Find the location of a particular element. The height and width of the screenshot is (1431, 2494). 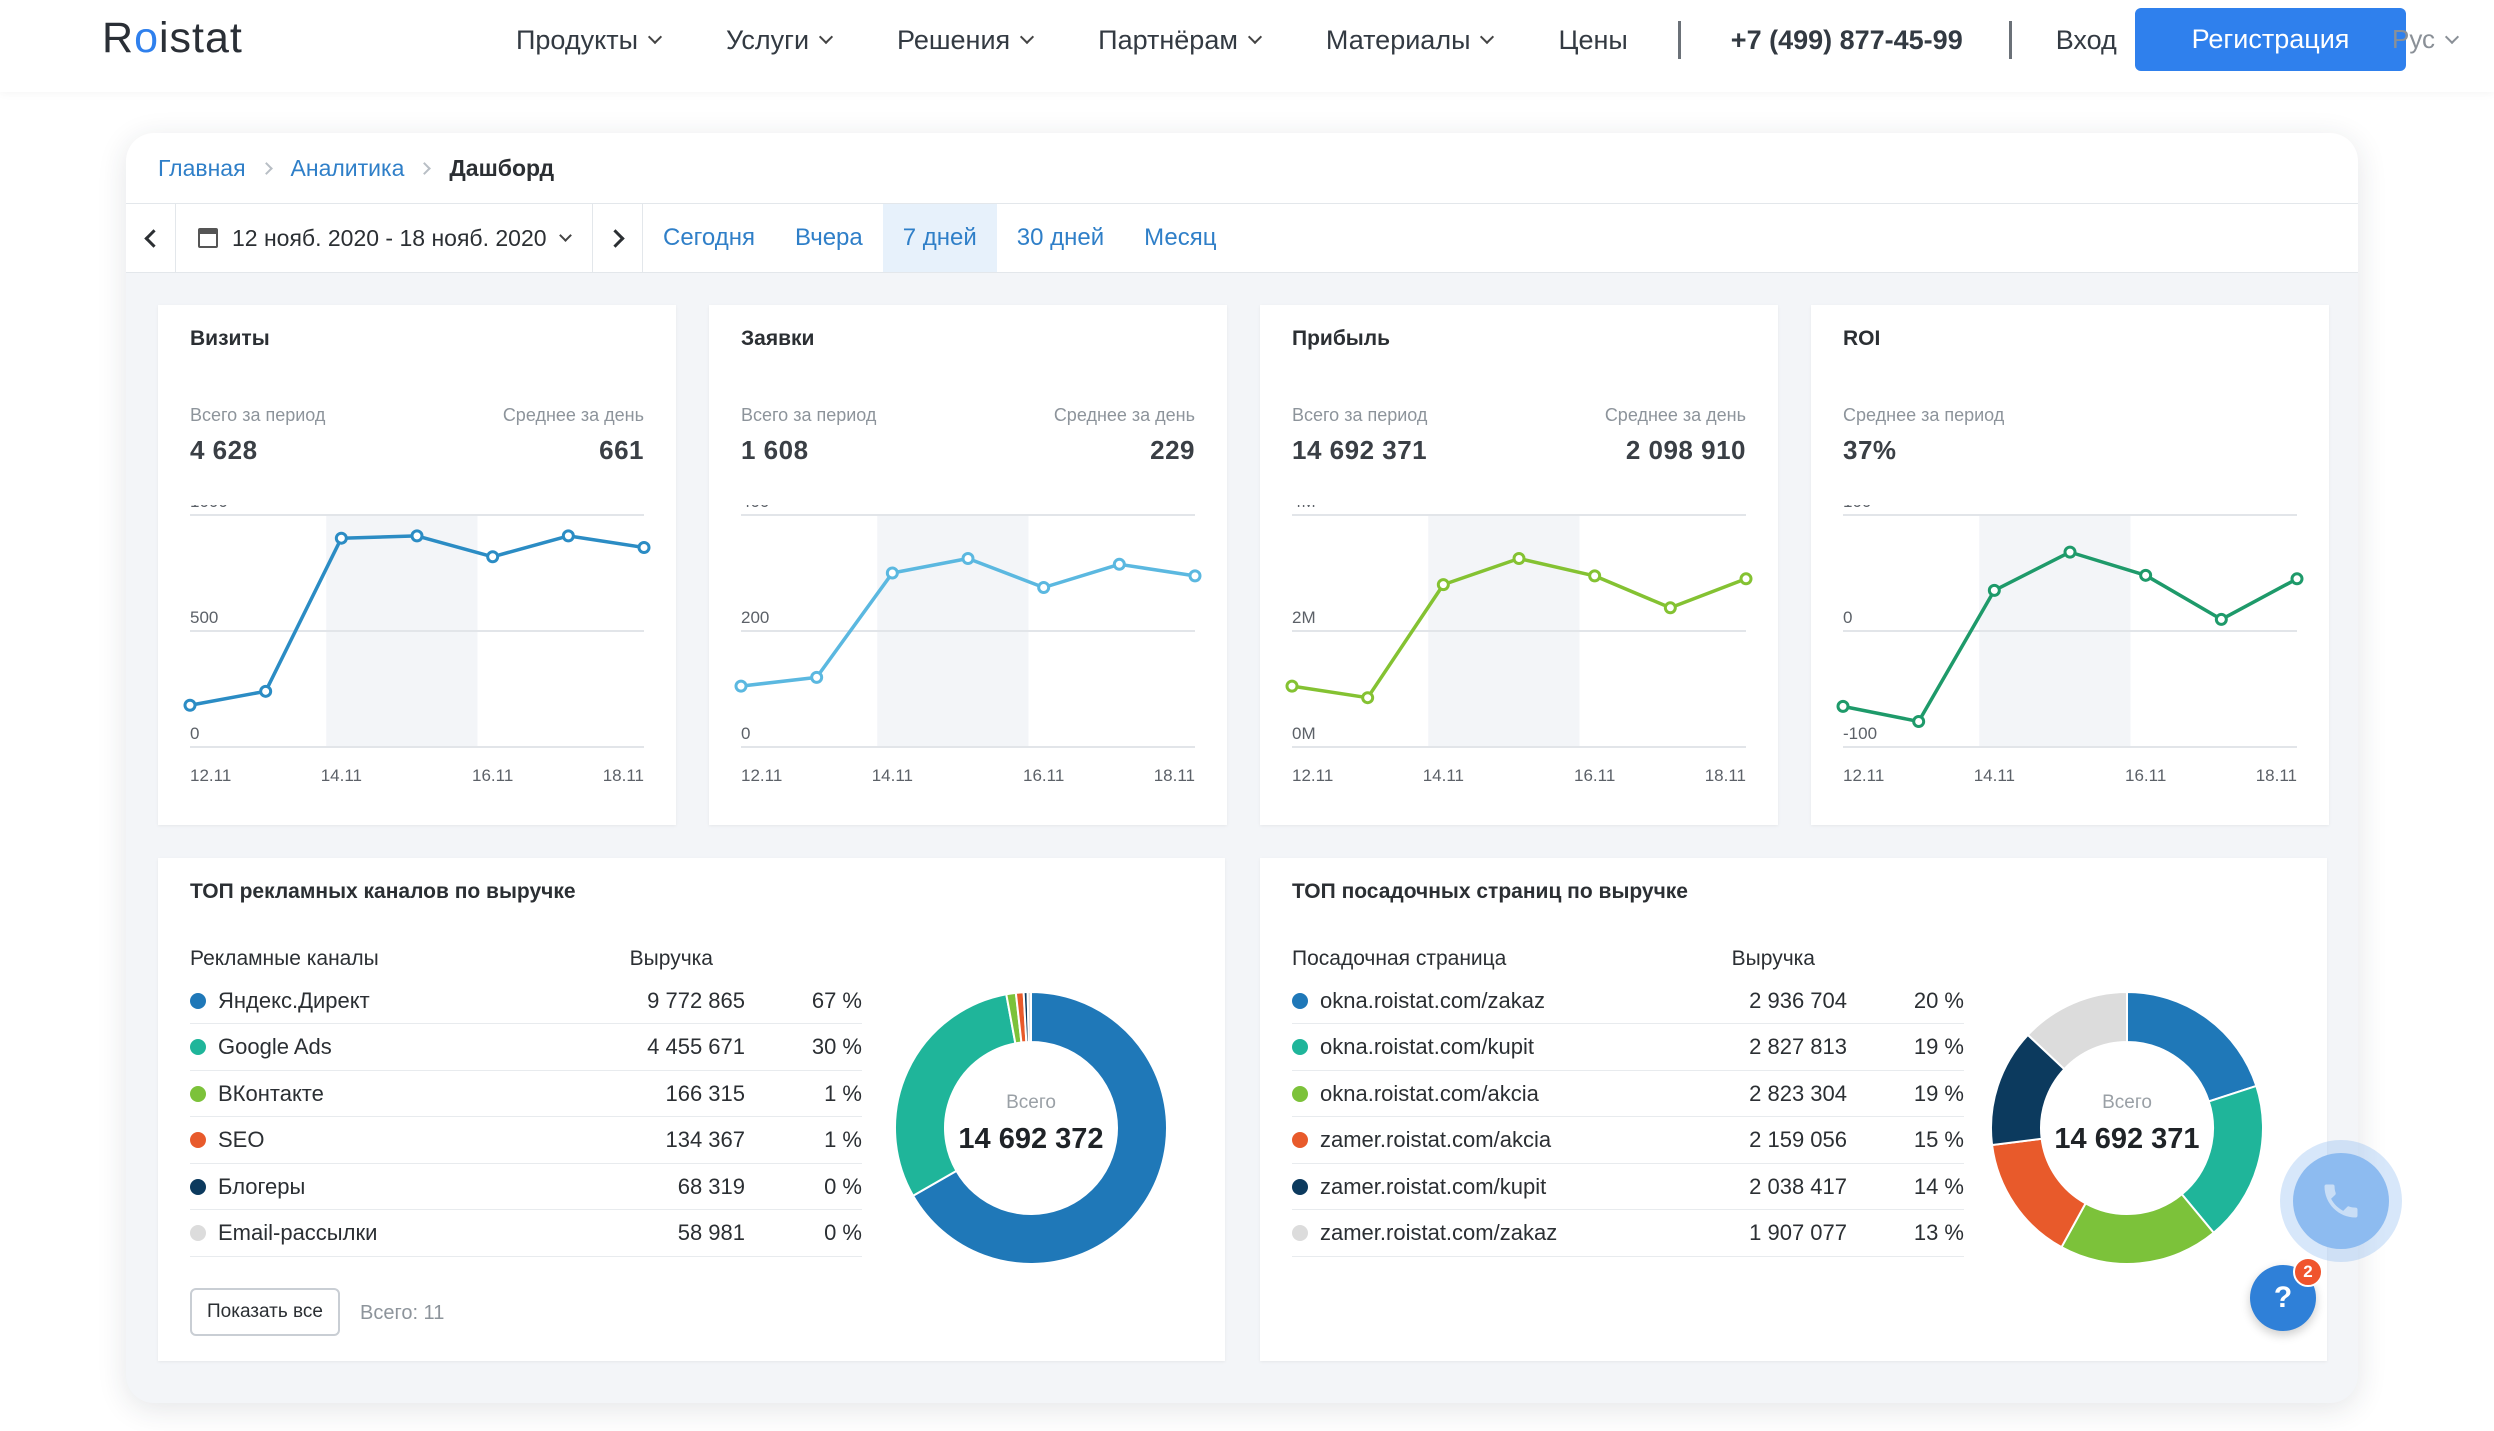

callback-widget is located at coordinates (2341, 1201).